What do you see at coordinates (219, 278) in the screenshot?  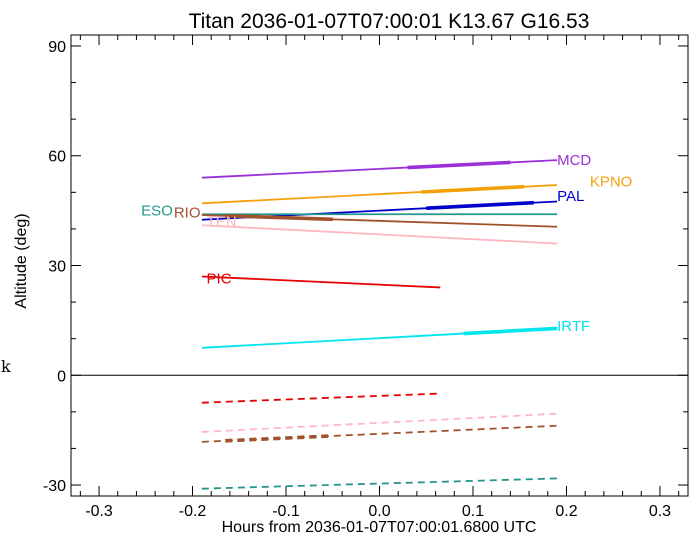 I see `series-label-pic: PIC` at bounding box center [219, 278].